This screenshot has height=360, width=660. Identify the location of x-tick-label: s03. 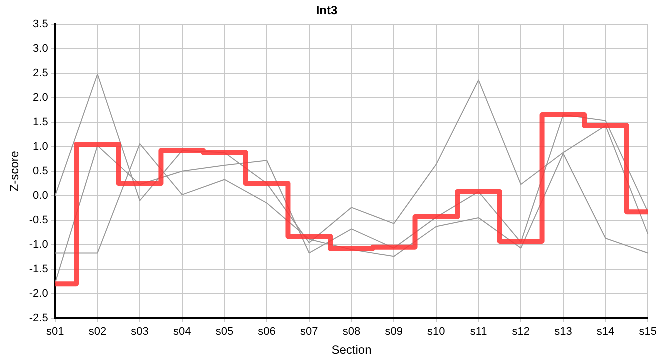
(140, 332).